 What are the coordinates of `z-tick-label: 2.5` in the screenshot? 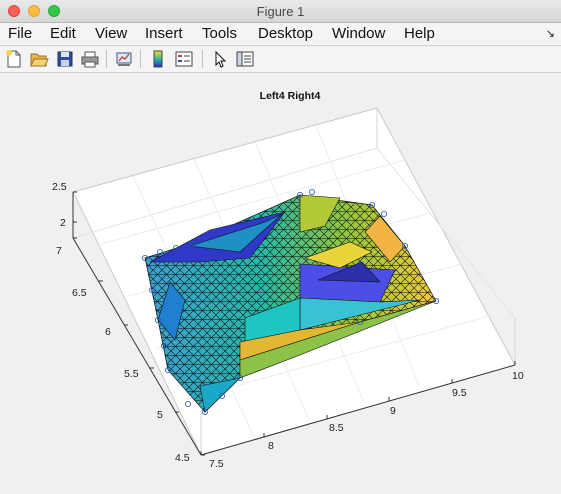 It's located at (59, 187).